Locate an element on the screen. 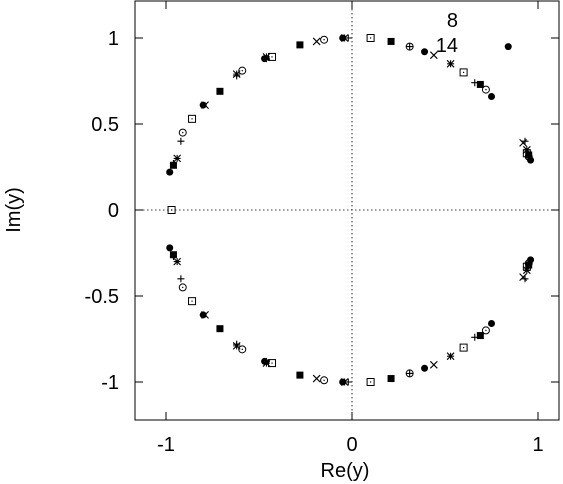  y-tick-label: 0 is located at coordinates (113, 211).